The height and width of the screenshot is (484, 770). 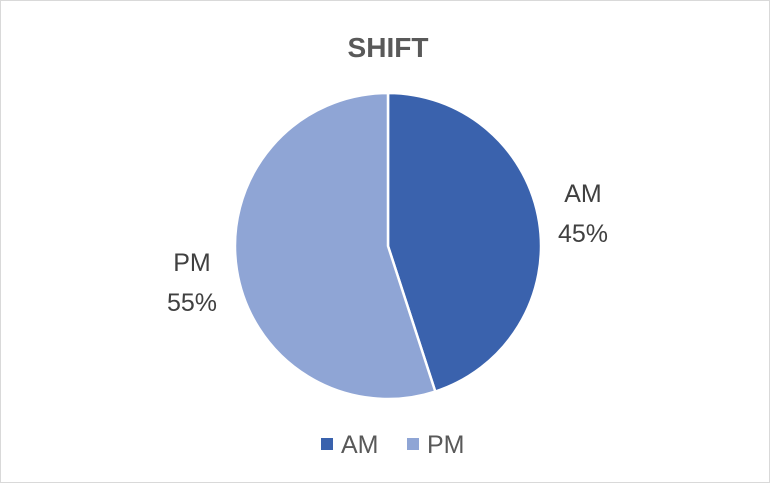 What do you see at coordinates (360, 445) in the screenshot?
I see `legend-label-am: AM` at bounding box center [360, 445].